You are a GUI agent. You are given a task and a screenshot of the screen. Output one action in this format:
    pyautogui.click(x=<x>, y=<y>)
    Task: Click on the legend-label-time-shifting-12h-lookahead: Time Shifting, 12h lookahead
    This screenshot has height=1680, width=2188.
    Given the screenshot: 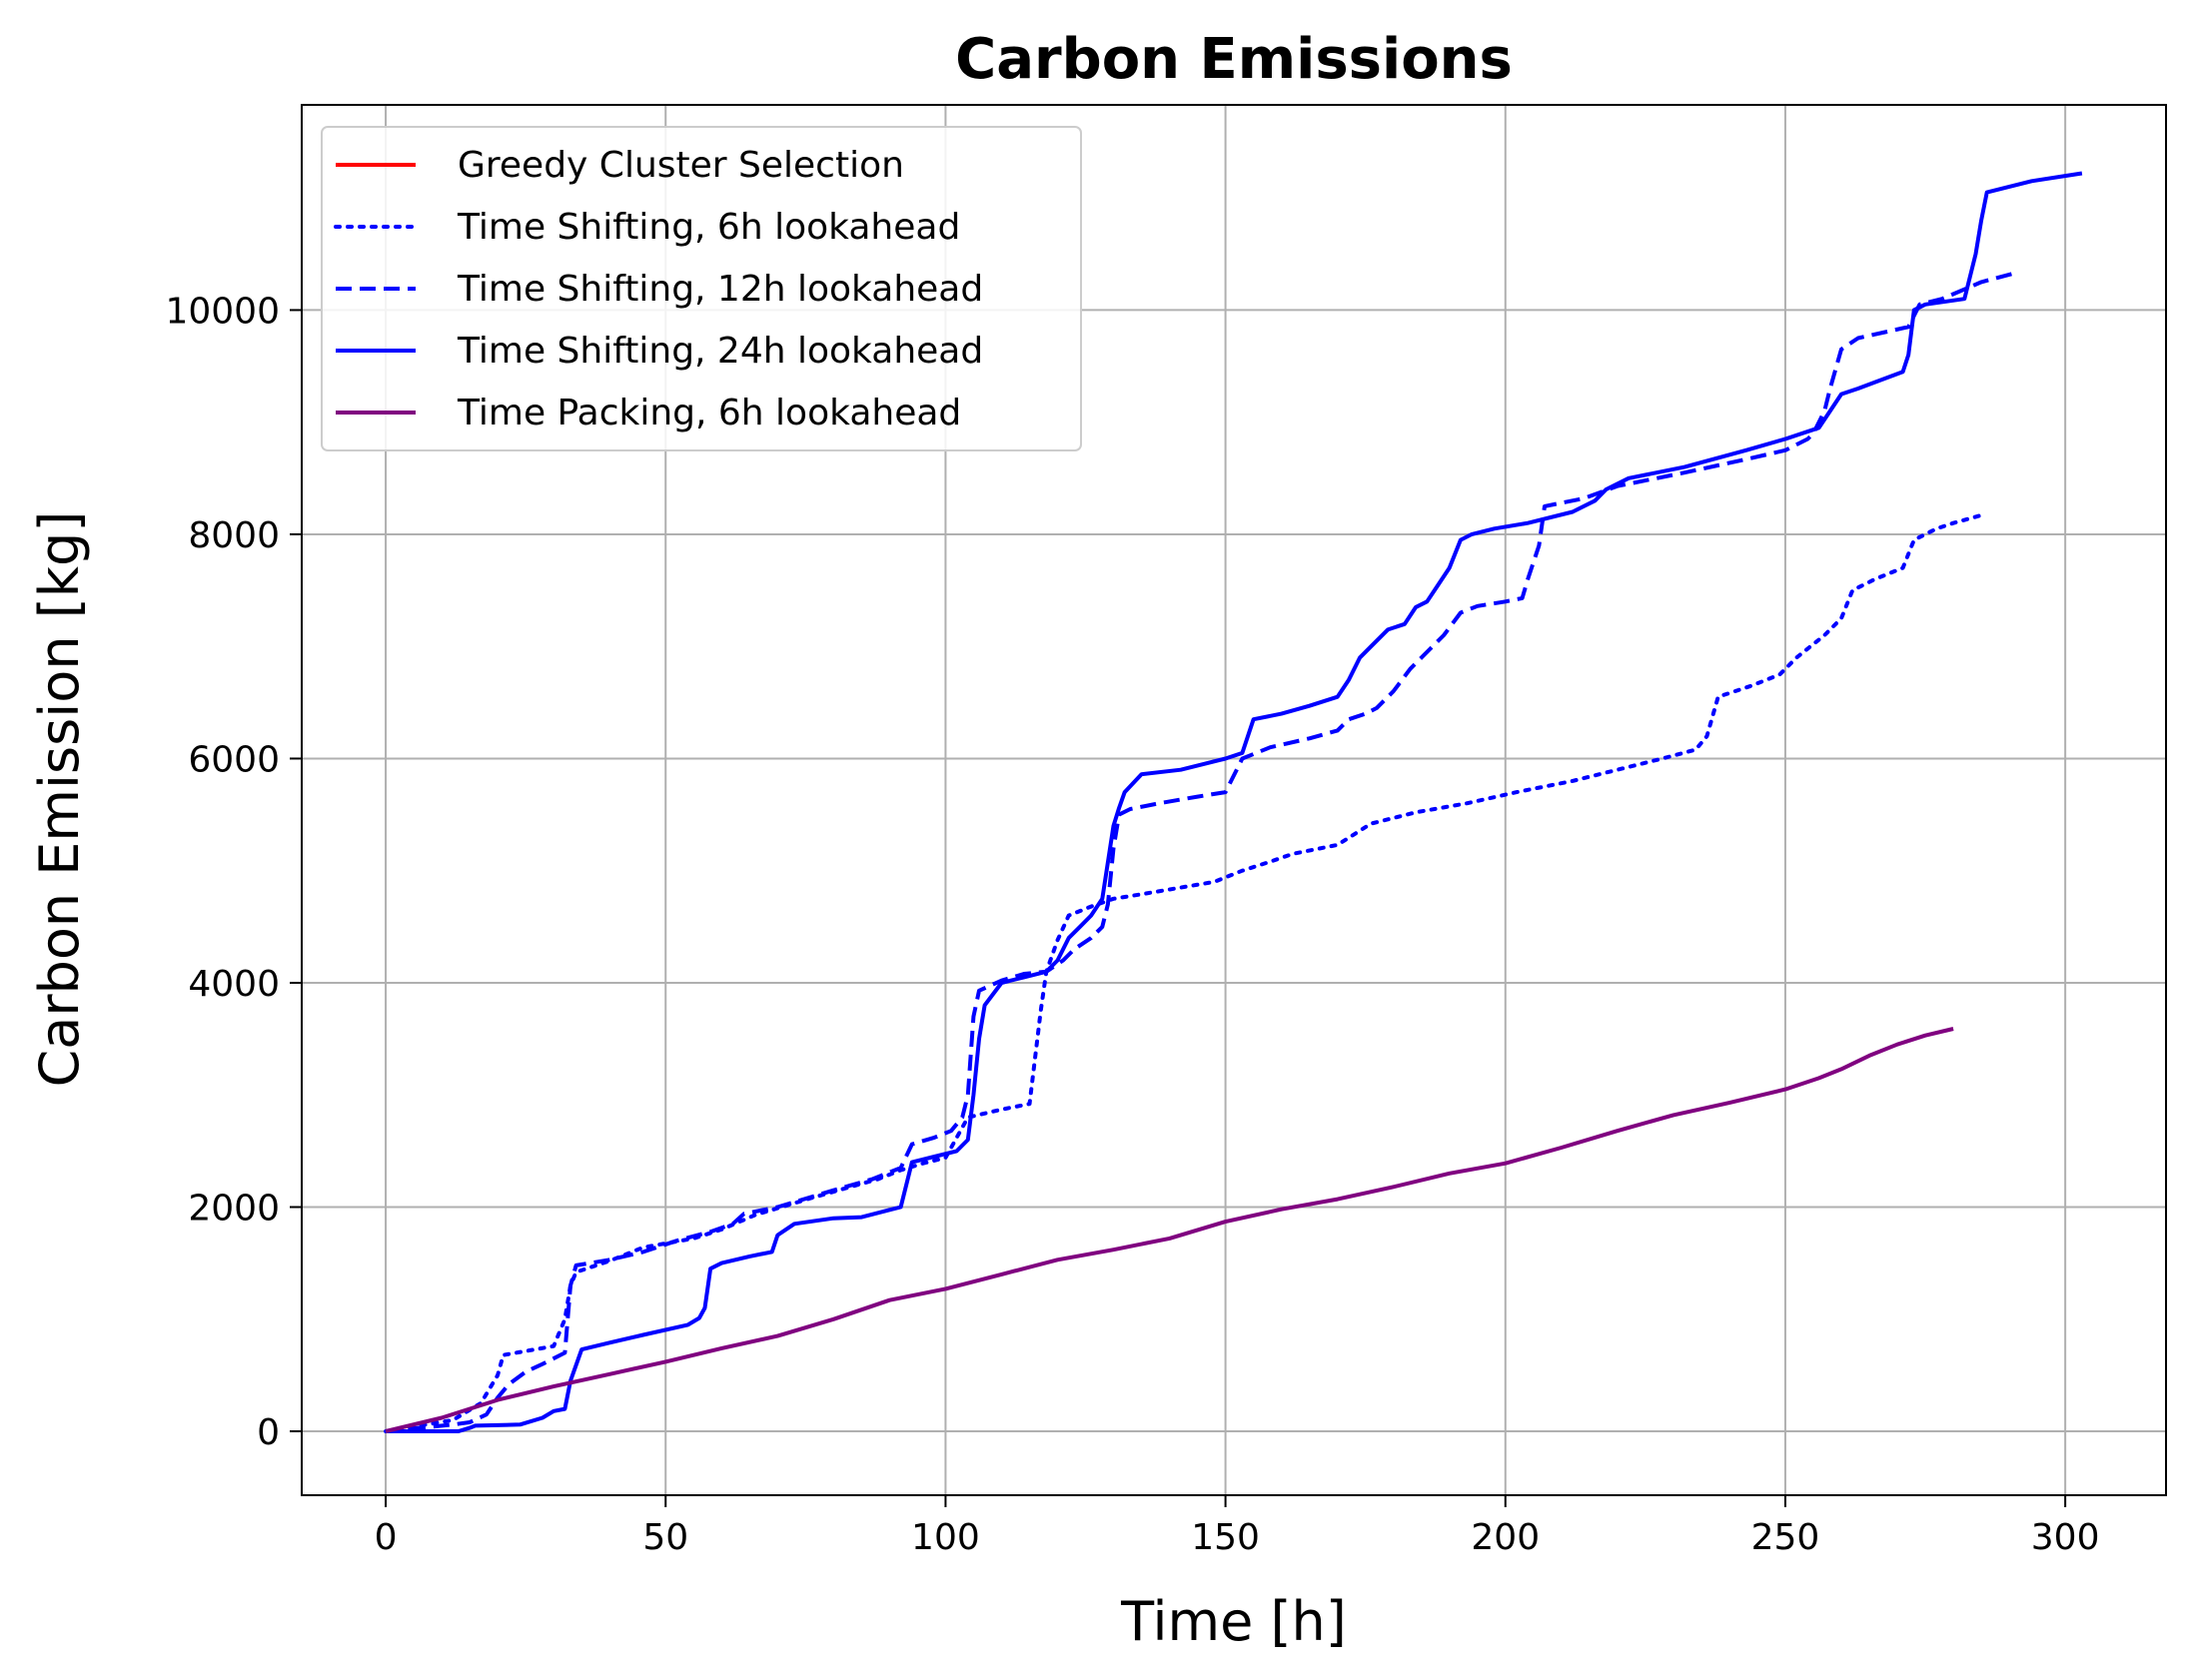 What is the action you would take?
    pyautogui.click(x=720, y=289)
    